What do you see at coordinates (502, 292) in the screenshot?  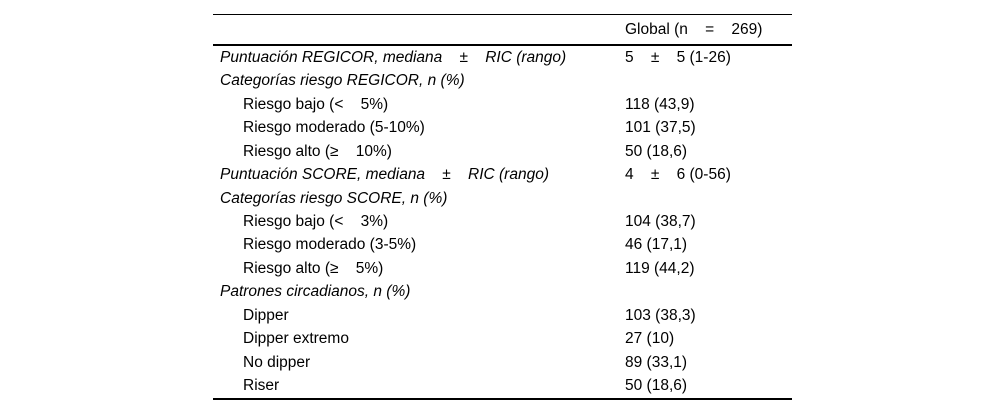 I see `table-row: Patrones circadianos, n (%)` at bounding box center [502, 292].